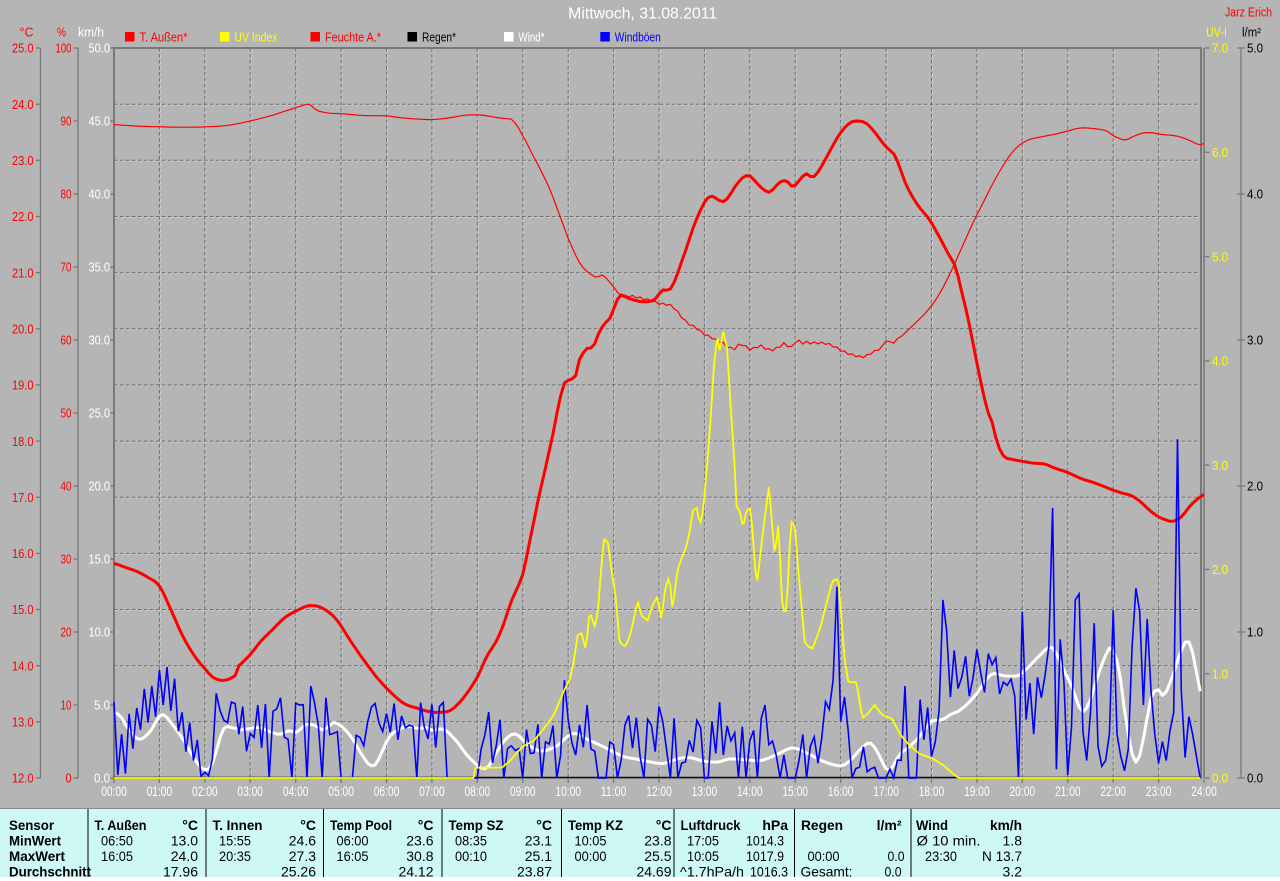 This screenshot has height=881, width=1280. What do you see at coordinates (66, 194) in the screenshot?
I see `svg-text: 80` at bounding box center [66, 194].